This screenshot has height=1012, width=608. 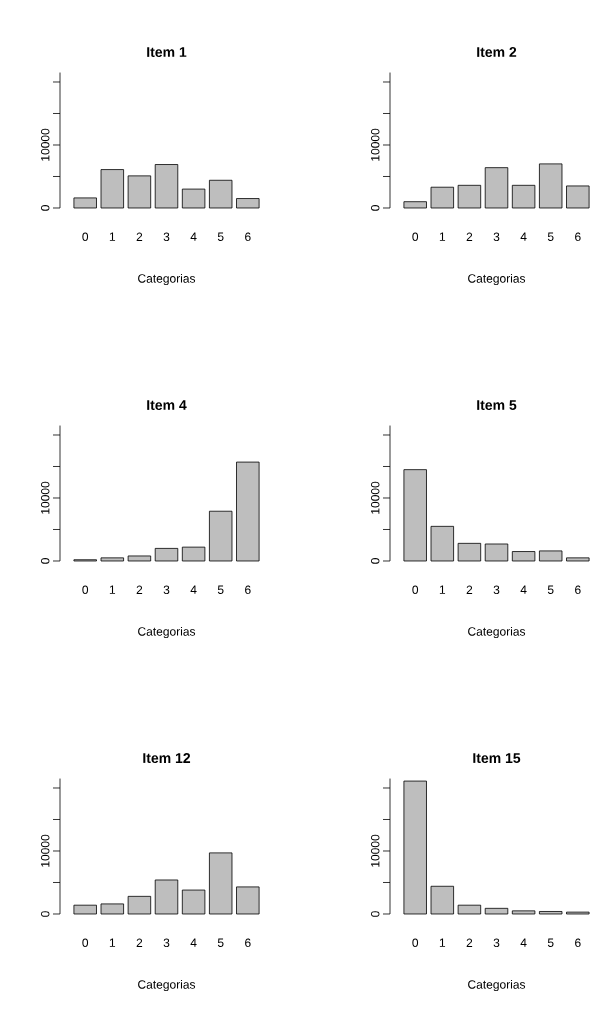 What do you see at coordinates (167, 405) in the screenshot?
I see `chart-title: Item 4` at bounding box center [167, 405].